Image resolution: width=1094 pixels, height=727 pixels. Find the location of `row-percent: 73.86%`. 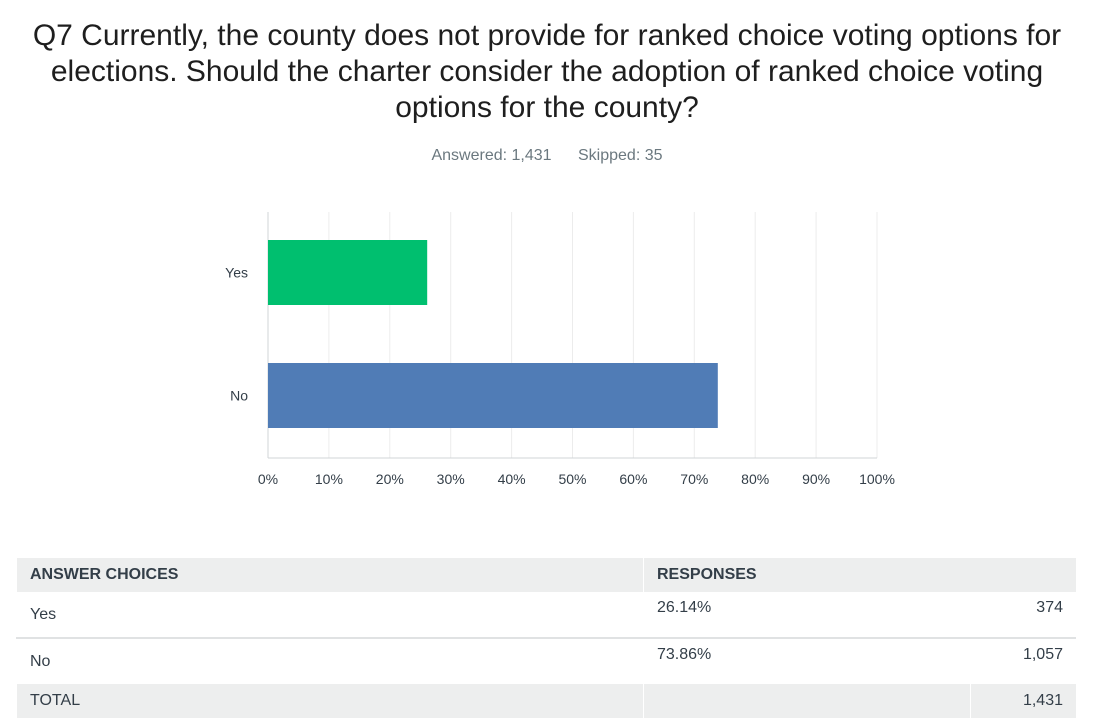

row-percent: 73.86% is located at coordinates (807, 661).